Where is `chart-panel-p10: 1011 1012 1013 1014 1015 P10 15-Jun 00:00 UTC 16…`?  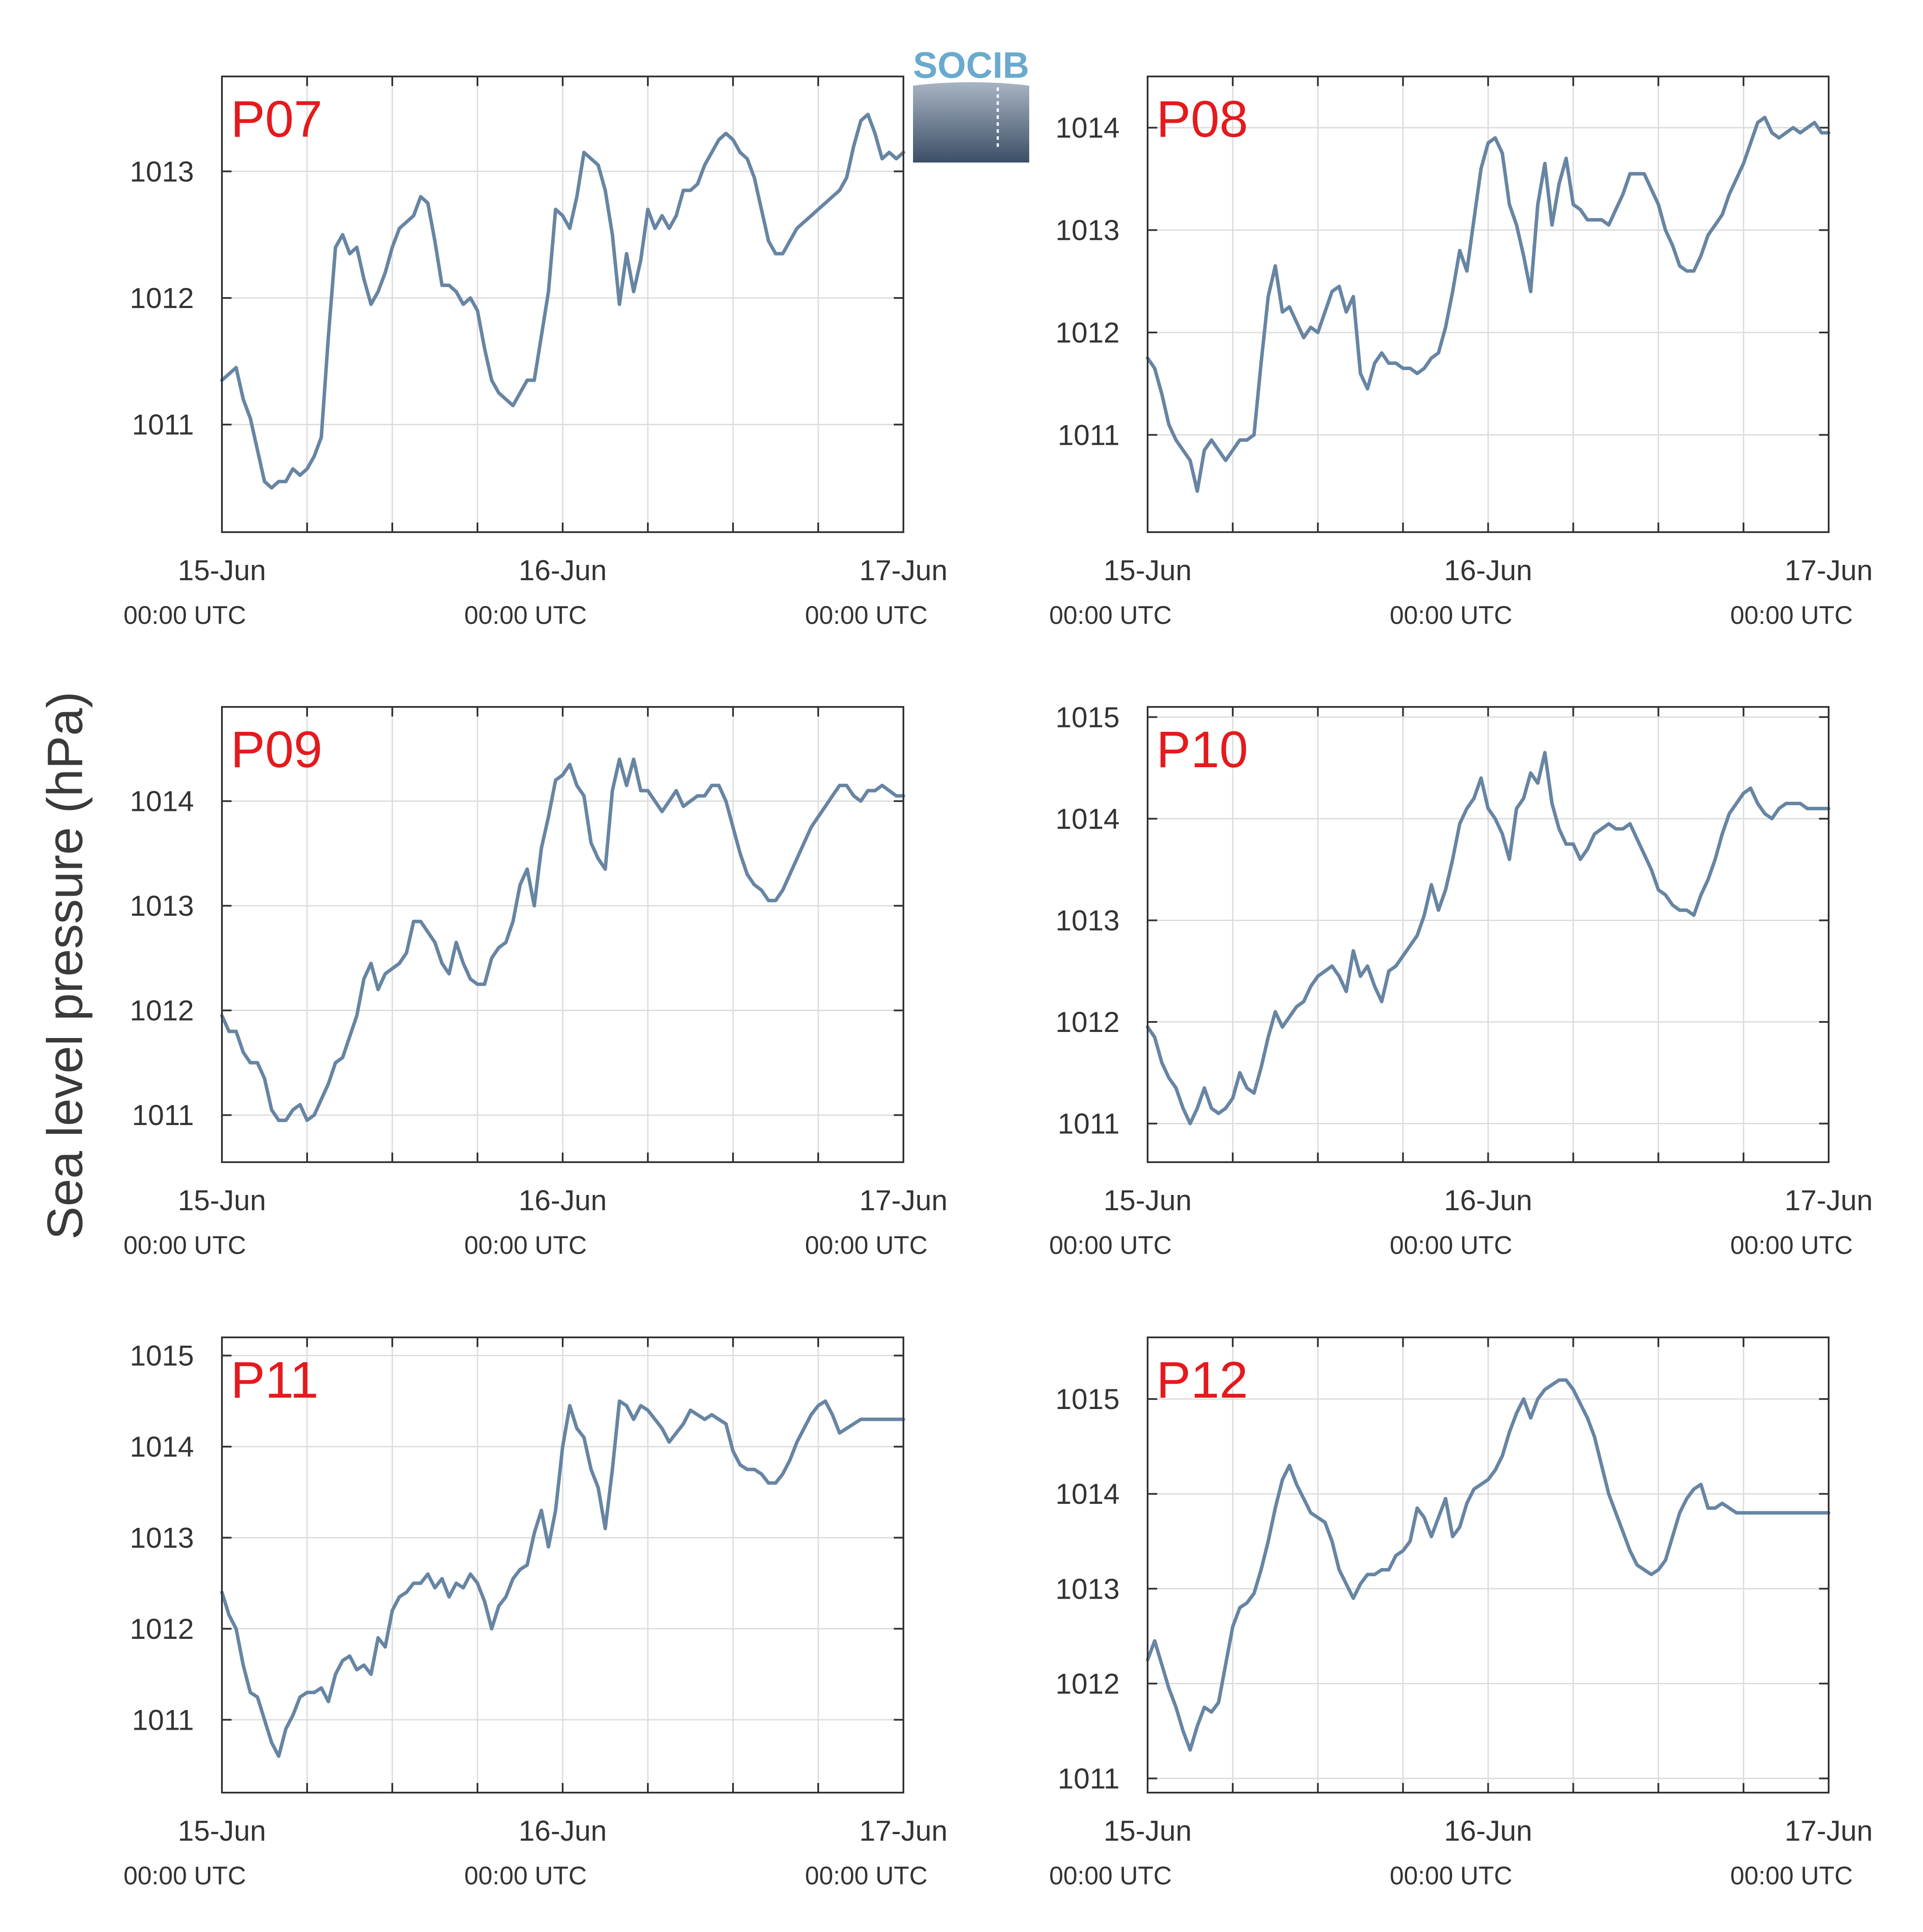
chart-panel-p10: 1011 1012 1013 1014 1015 P10 15-Jun 00:00 UTC 16… is located at coordinates (1461, 980).